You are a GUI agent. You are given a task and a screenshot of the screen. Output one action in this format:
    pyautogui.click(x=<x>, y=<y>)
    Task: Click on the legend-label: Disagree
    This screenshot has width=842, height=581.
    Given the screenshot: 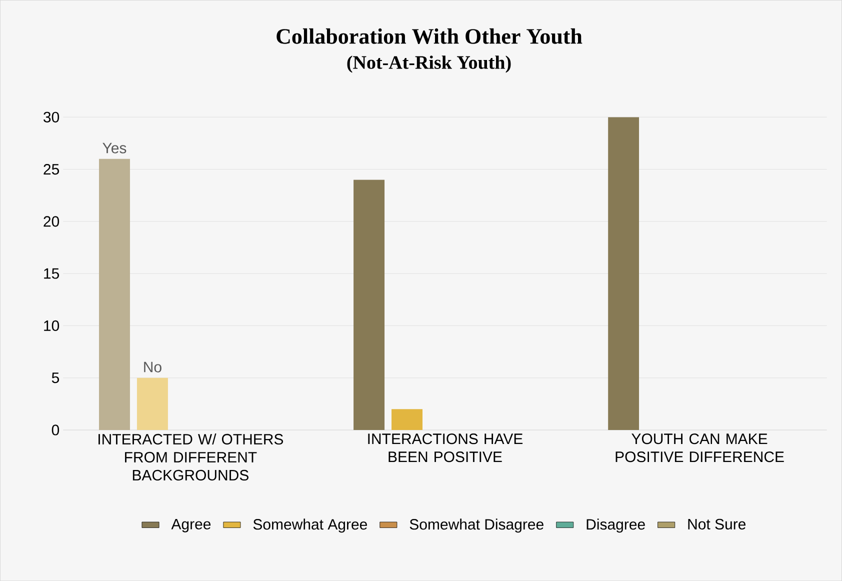 What is the action you would take?
    pyautogui.click(x=615, y=525)
    